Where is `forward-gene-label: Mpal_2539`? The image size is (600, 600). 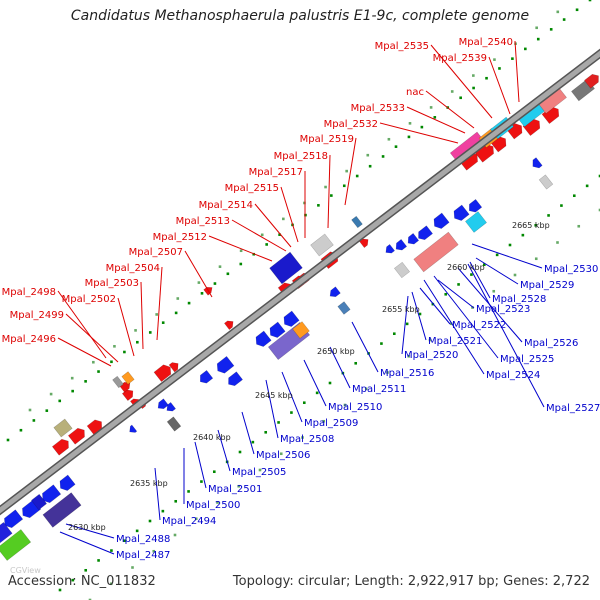
forward-gene-label: Mpal_2539 is located at coordinates (460, 58).